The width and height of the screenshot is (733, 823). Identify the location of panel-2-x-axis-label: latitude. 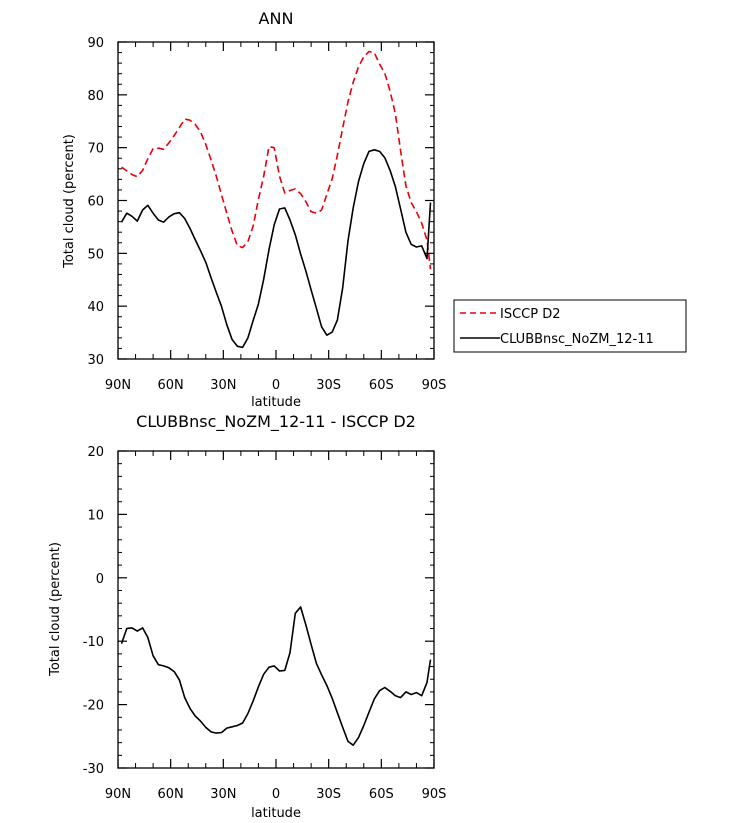
(276, 813).